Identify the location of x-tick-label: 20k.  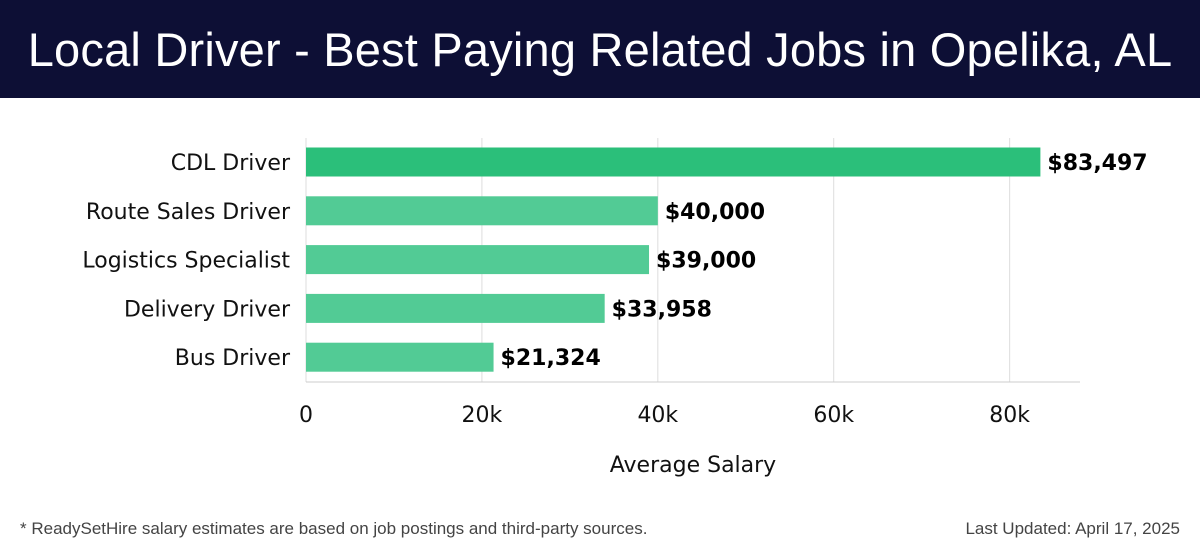
(482, 415).